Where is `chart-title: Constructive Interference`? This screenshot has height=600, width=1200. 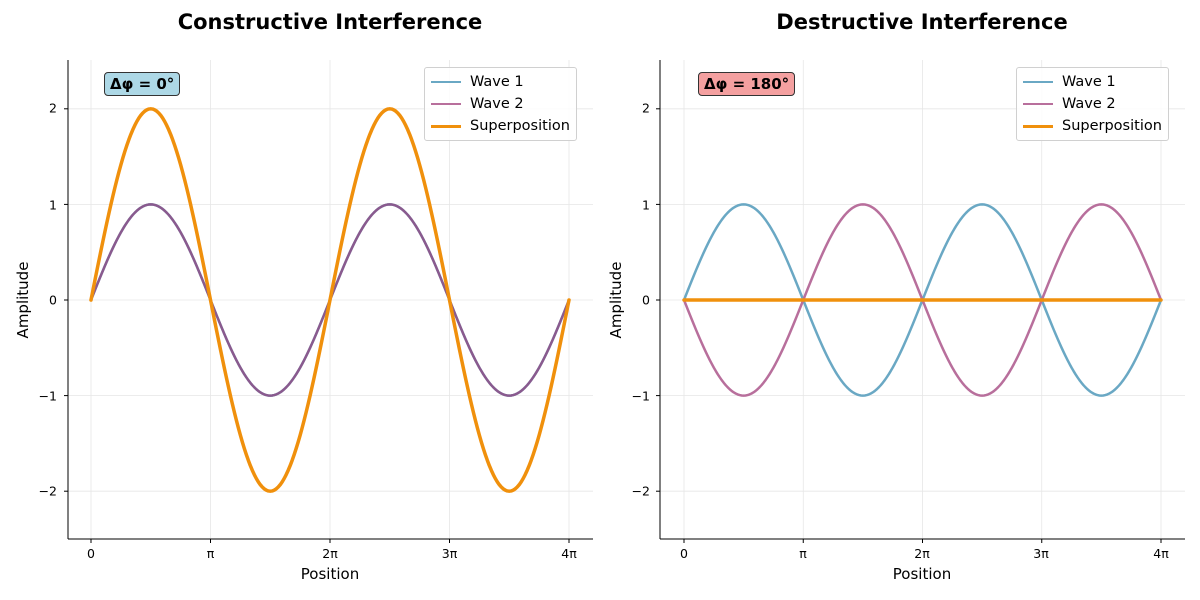
chart-title: Constructive Interference is located at coordinates (330, 22).